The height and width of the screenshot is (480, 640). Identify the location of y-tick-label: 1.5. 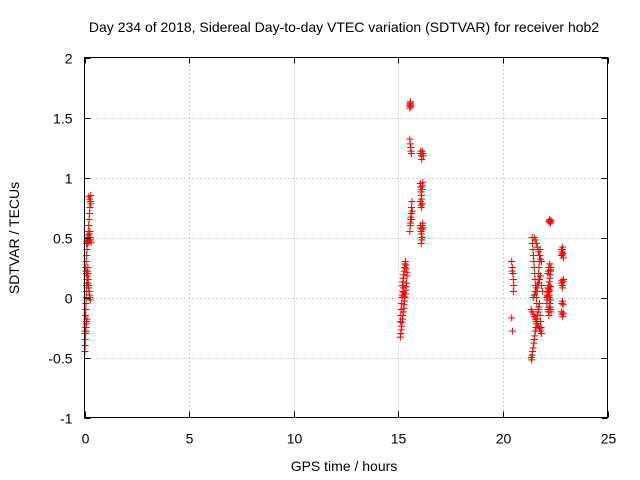
(63, 119).